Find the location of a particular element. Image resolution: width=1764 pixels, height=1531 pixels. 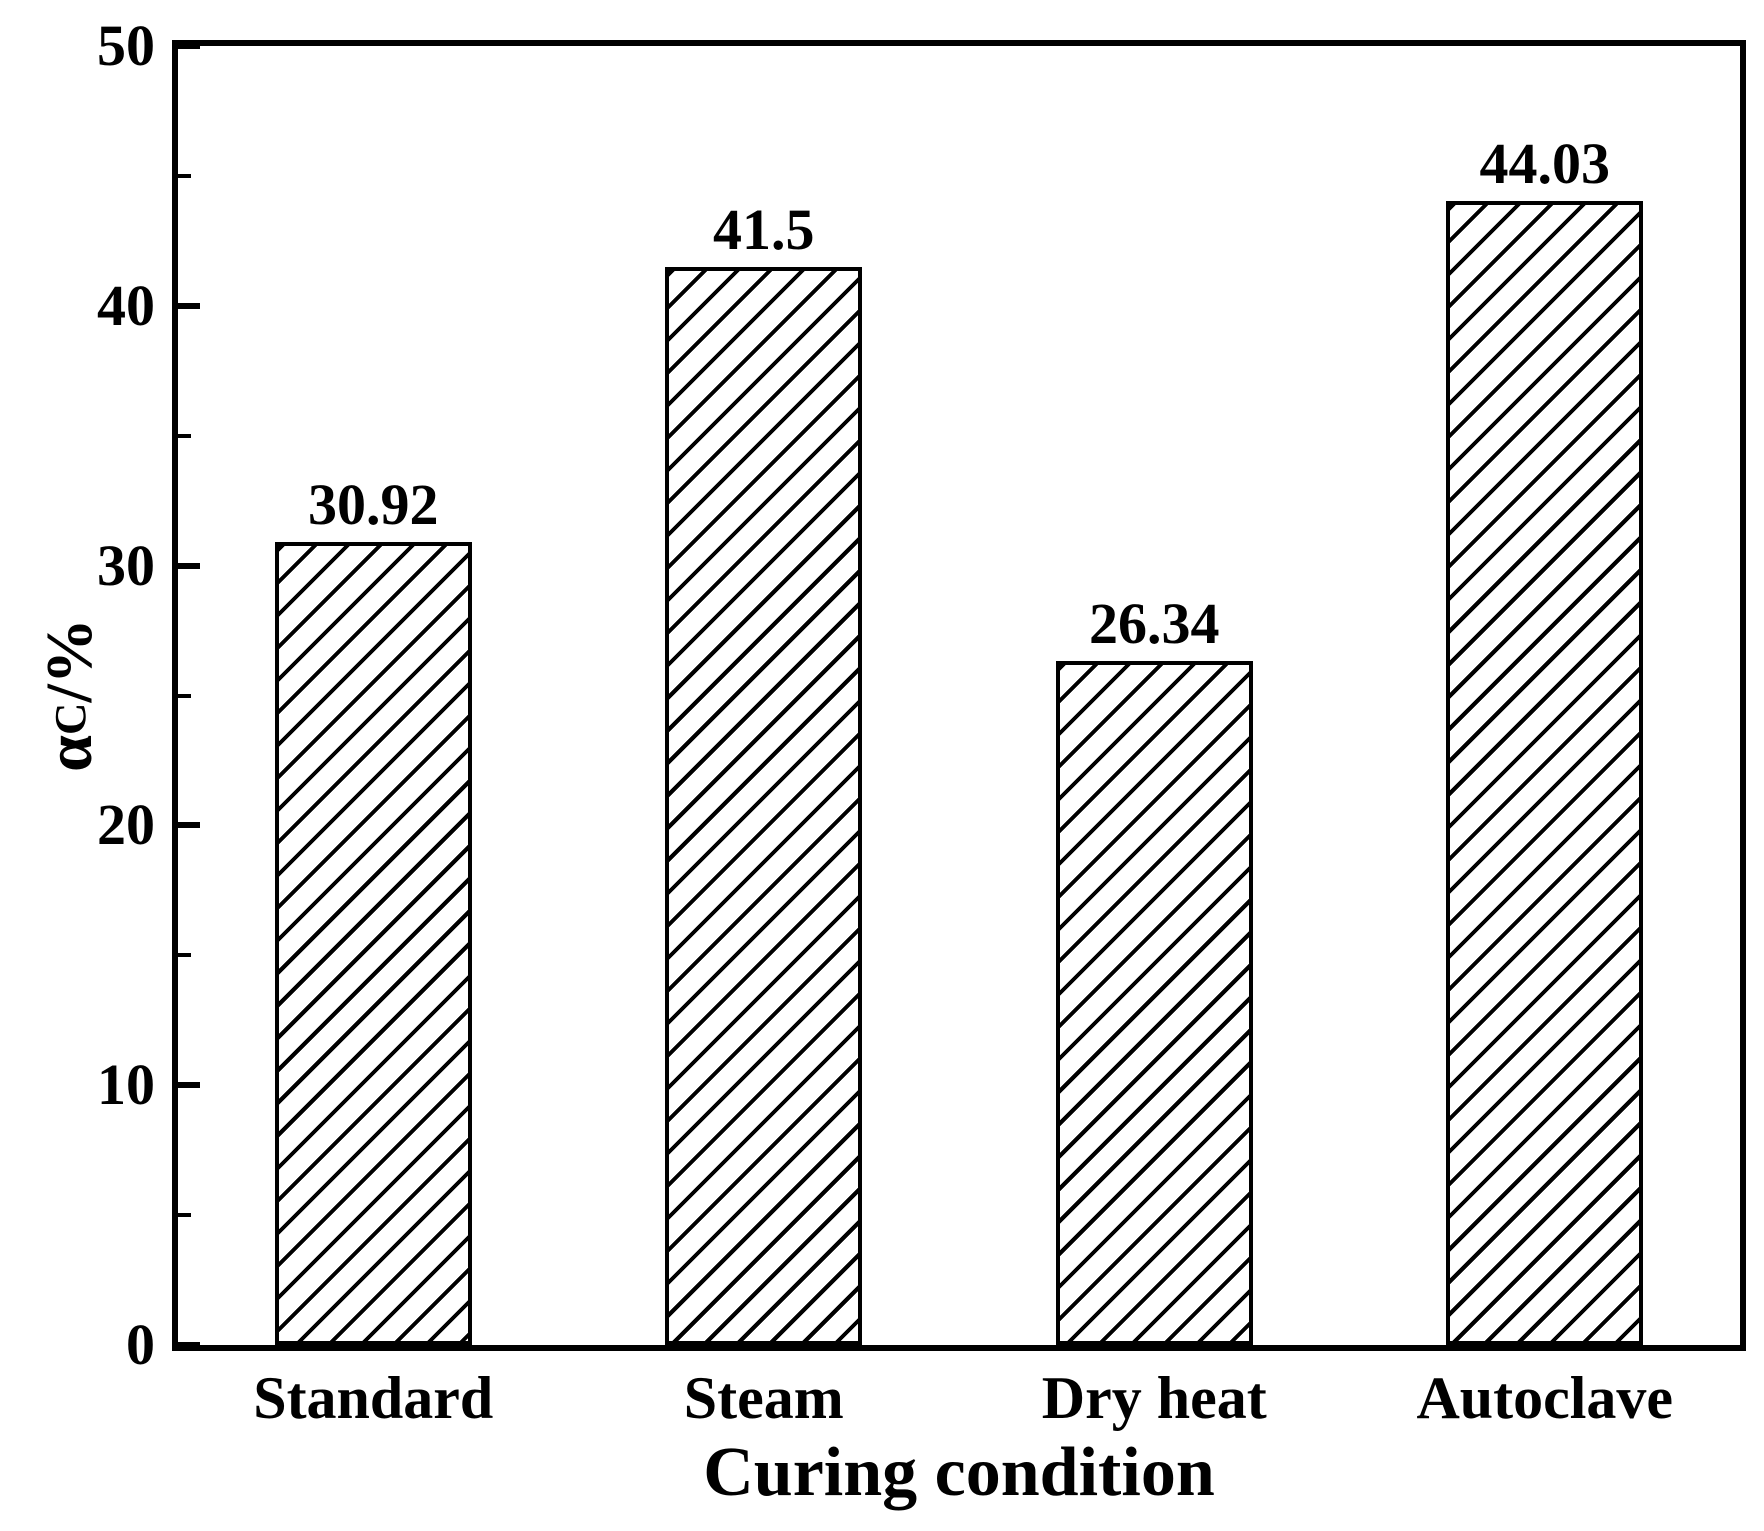

y-tick-label: 50 is located at coordinates (126, 45).